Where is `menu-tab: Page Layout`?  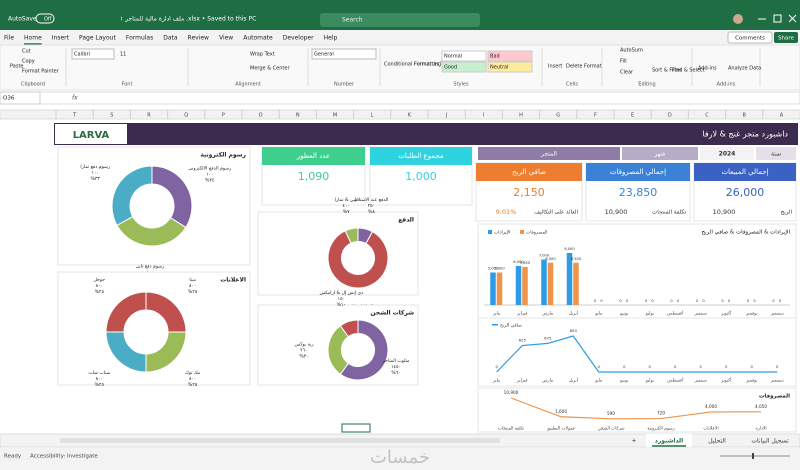
menu-tab: Page Layout is located at coordinates (97, 38).